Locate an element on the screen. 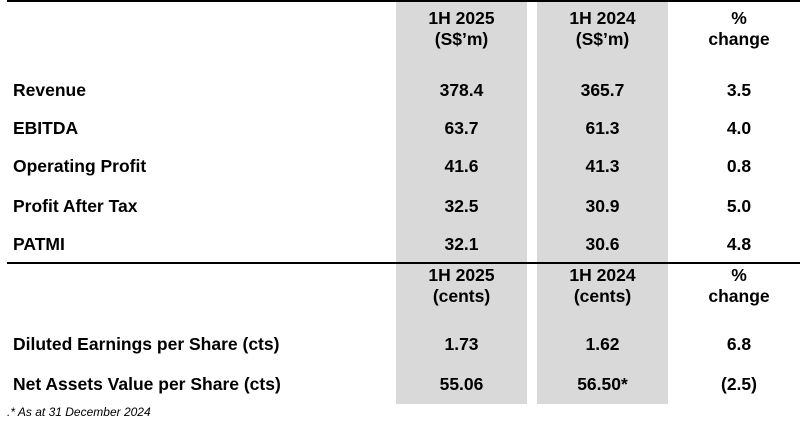 The height and width of the screenshot is (426, 807). footnote: .* As at 31 December 2024 is located at coordinates (79, 412).